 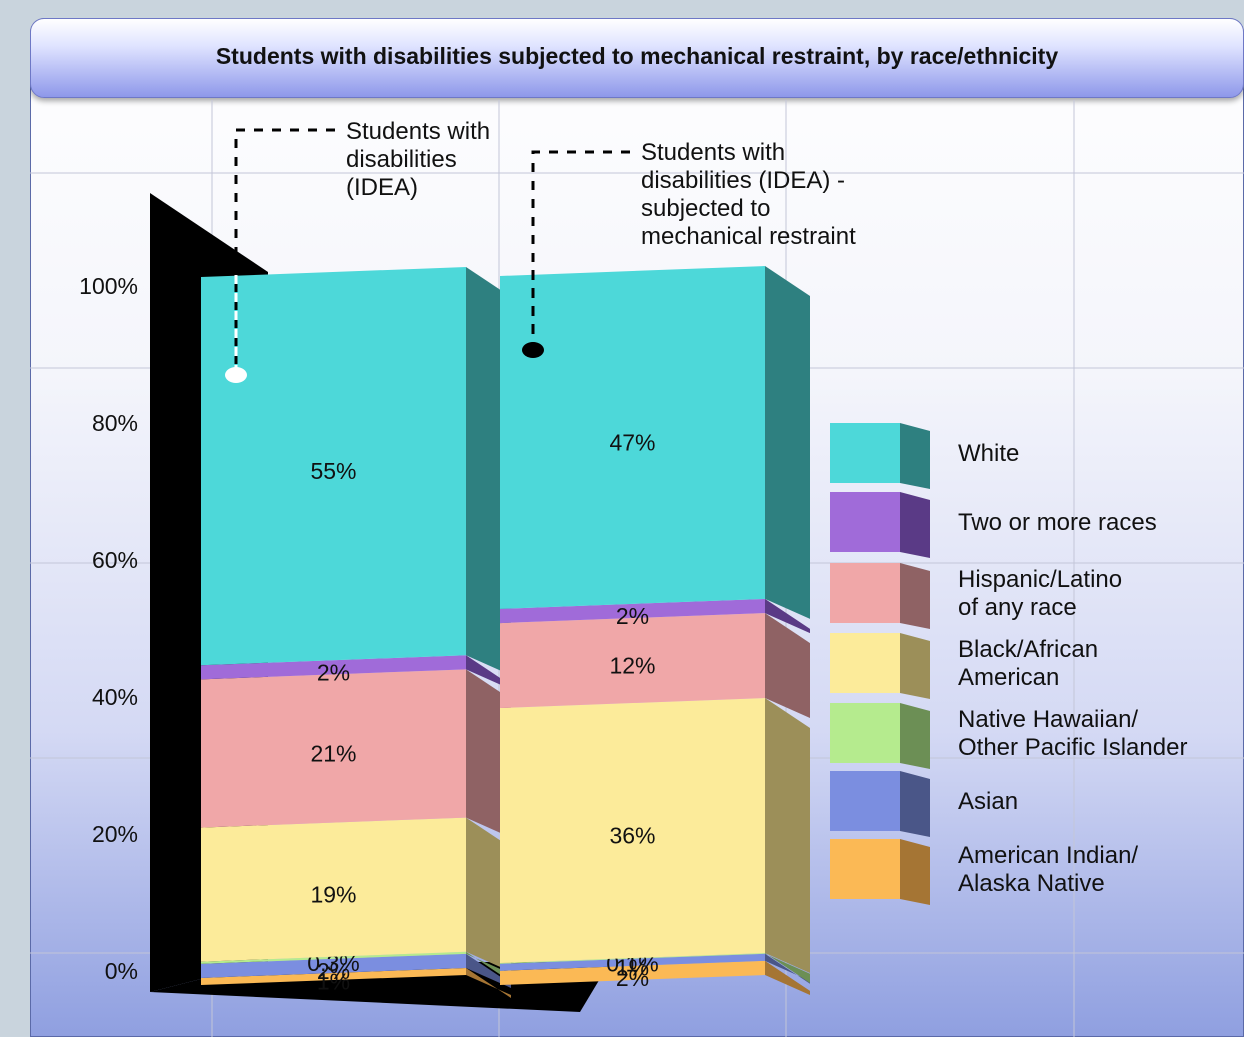 I want to click on legend-label: of any race, so click(x=1017, y=607).